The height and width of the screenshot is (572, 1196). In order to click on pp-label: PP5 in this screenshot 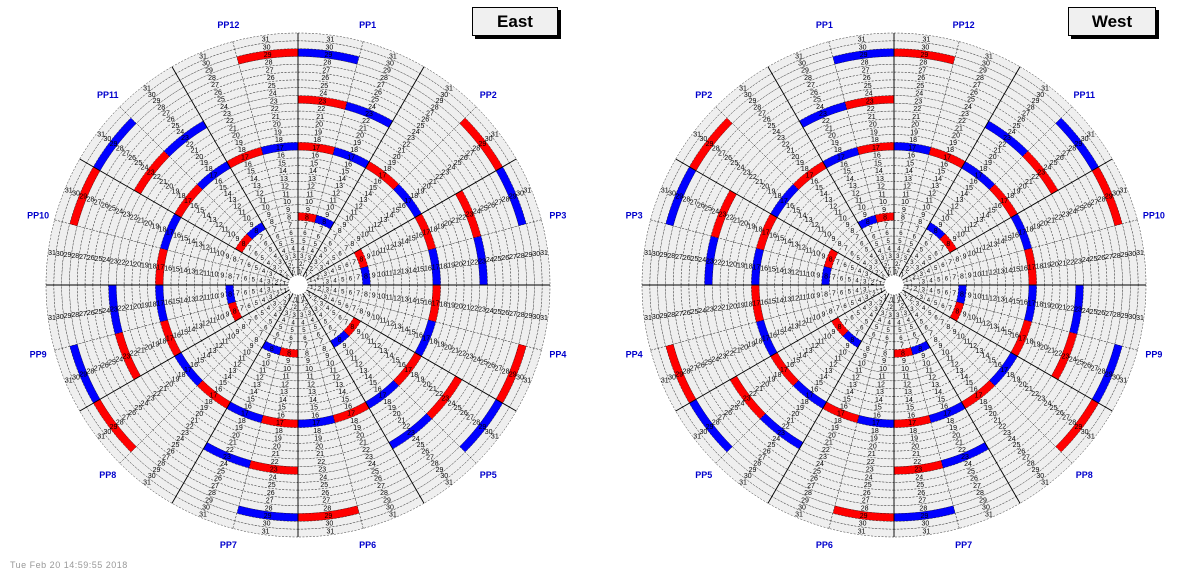, I will do `click(488, 475)`.